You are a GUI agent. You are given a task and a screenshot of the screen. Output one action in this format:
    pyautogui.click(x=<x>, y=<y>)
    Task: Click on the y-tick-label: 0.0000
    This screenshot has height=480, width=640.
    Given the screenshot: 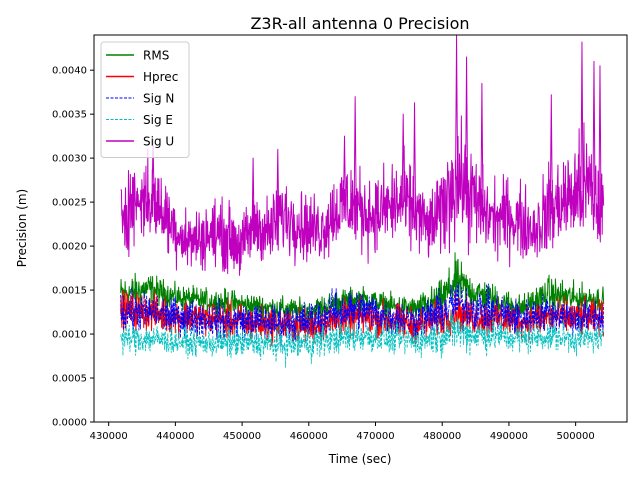 What is the action you would take?
    pyautogui.click(x=69, y=423)
    